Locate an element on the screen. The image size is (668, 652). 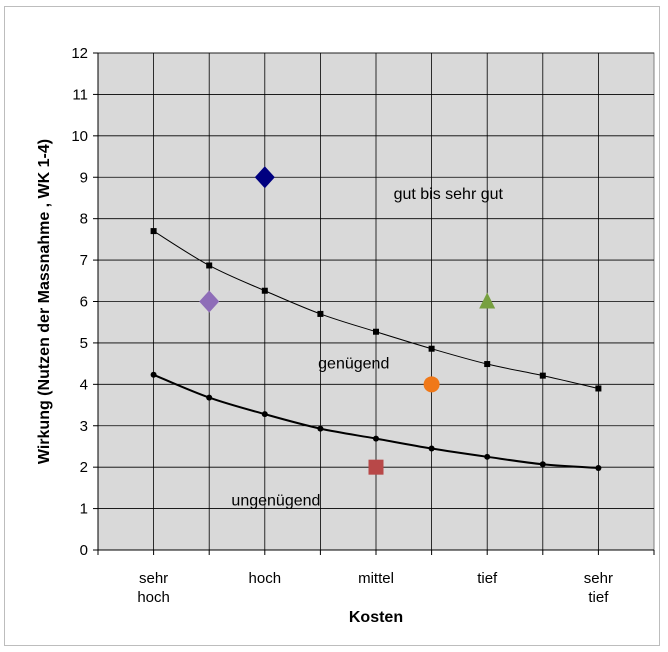
y-tick-label: 10 is located at coordinates (79, 136).